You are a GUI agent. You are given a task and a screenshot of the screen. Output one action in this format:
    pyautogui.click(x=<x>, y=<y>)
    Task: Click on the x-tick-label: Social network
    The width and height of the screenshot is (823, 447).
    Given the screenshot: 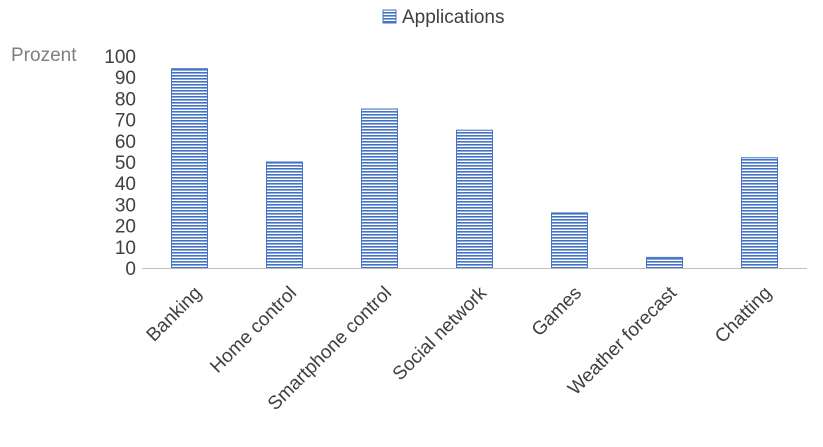 What is the action you would take?
    pyautogui.click(x=440, y=333)
    